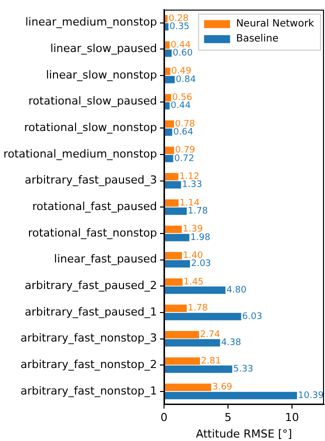 The image size is (325, 441). What do you see at coordinates (190, 203) in the screenshot?
I see `data-label: 1.14` at bounding box center [190, 203].